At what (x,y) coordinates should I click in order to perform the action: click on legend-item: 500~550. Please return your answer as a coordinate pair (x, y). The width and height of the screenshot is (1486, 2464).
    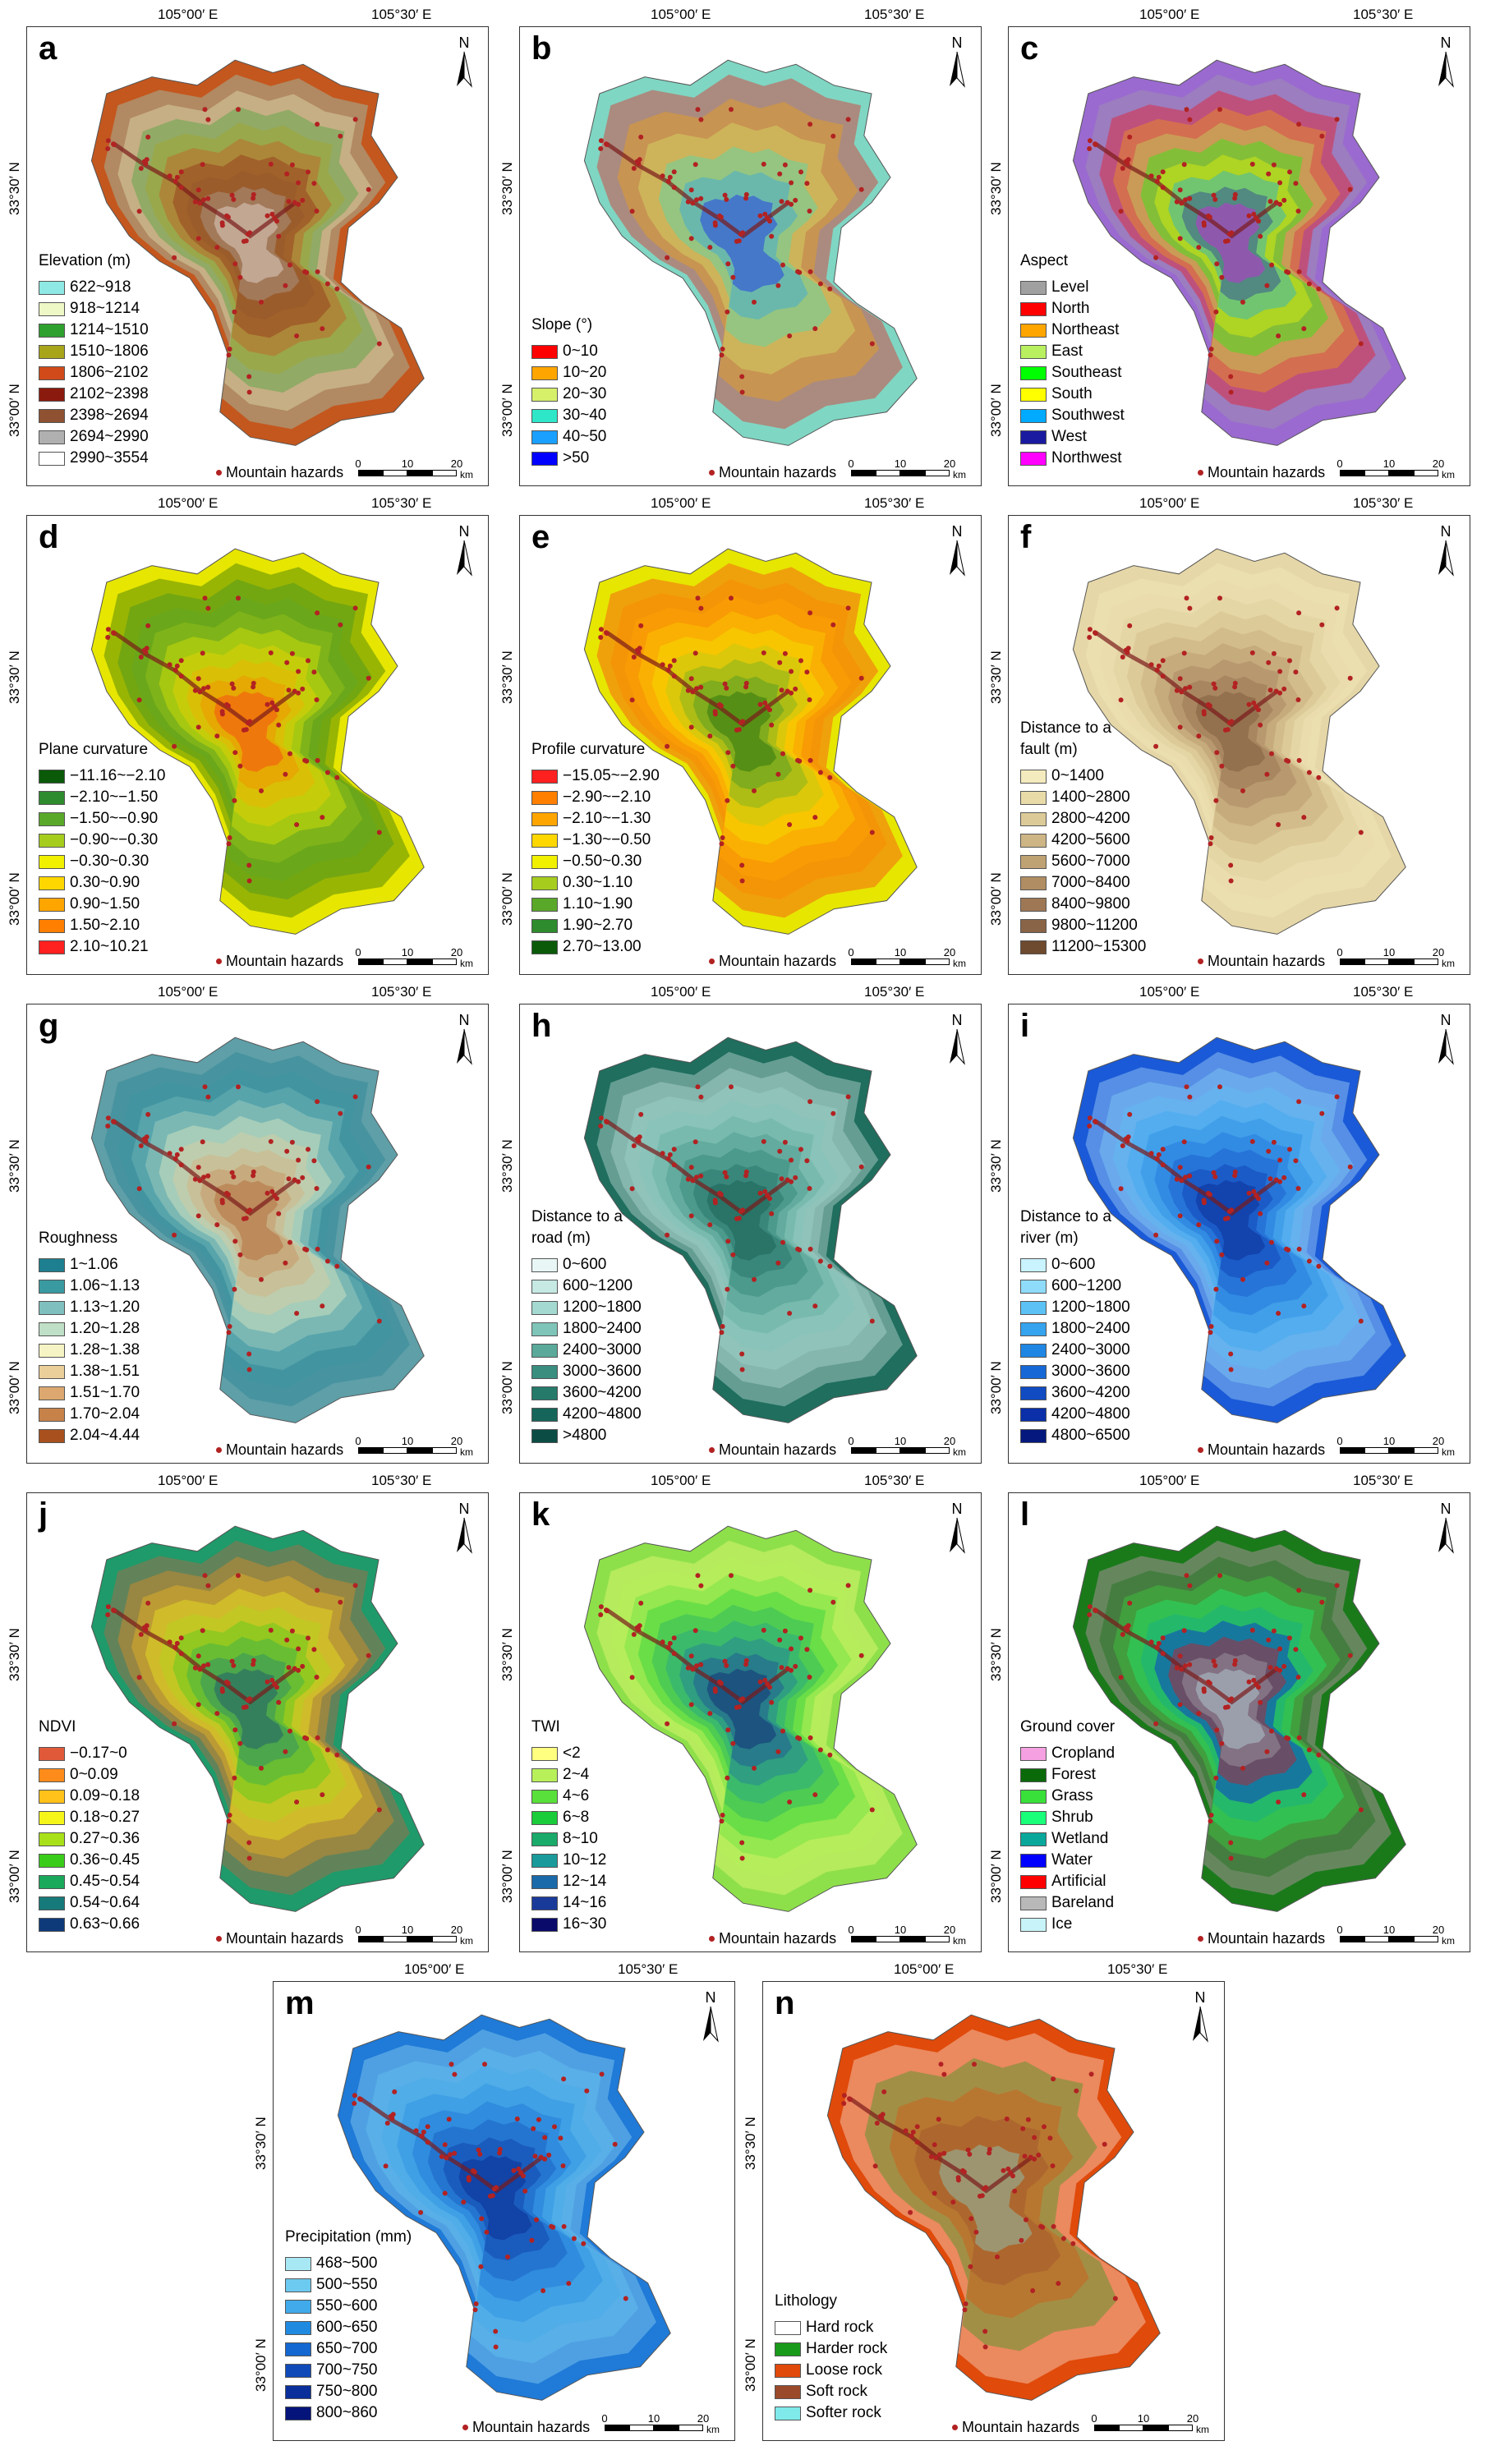
    Looking at the image, I should click on (348, 2285).